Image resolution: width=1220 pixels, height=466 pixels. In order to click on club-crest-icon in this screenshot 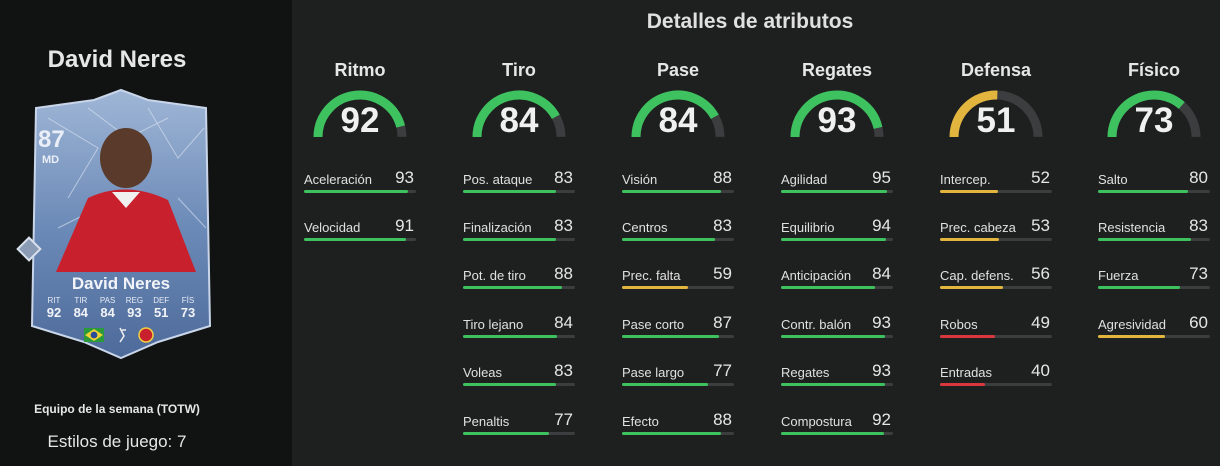, I will do `click(146, 335)`.